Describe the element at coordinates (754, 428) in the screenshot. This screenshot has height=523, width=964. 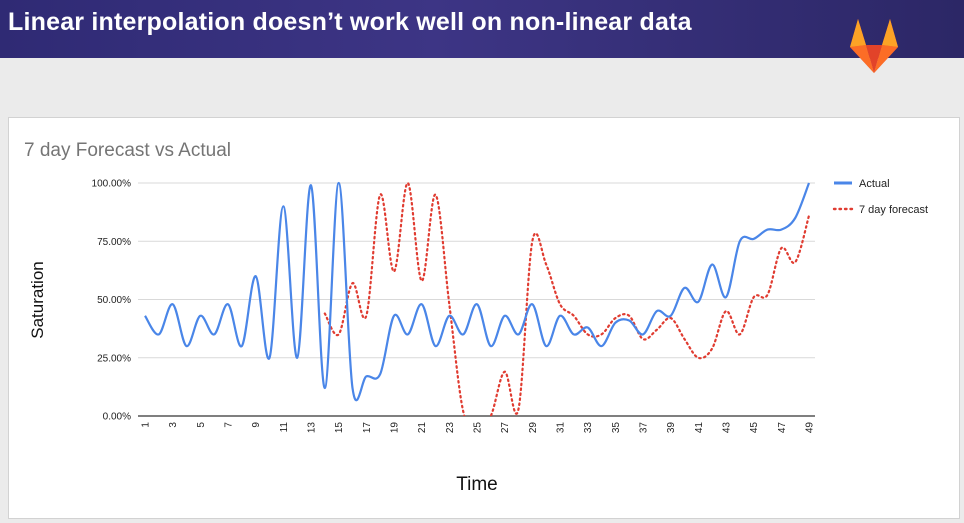
I see `x-tick-label: 45` at that location.